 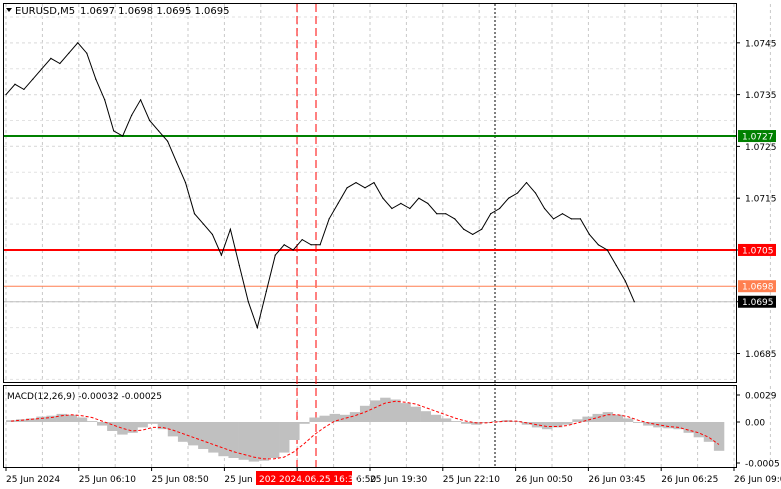 What do you see at coordinates (762, 465) in the screenshot?
I see `macd-tick-label: -0.0005` at bounding box center [762, 465].